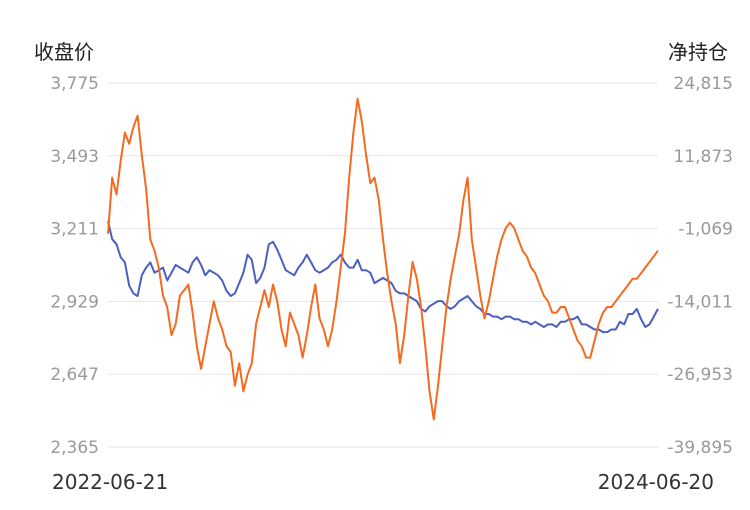  What do you see at coordinates (74, 266) in the screenshot?
I see `left-axis-ticks: 3,775 3,493 3,211 2,929 2,647 2,365` at bounding box center [74, 266].